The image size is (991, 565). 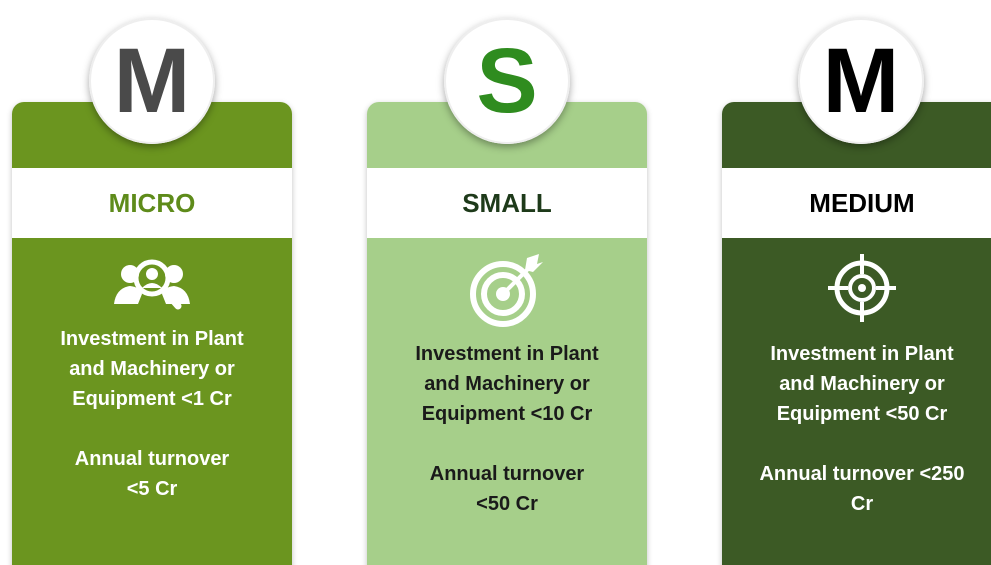 What do you see at coordinates (507, 203) in the screenshot?
I see `card-title: SMALL` at bounding box center [507, 203].